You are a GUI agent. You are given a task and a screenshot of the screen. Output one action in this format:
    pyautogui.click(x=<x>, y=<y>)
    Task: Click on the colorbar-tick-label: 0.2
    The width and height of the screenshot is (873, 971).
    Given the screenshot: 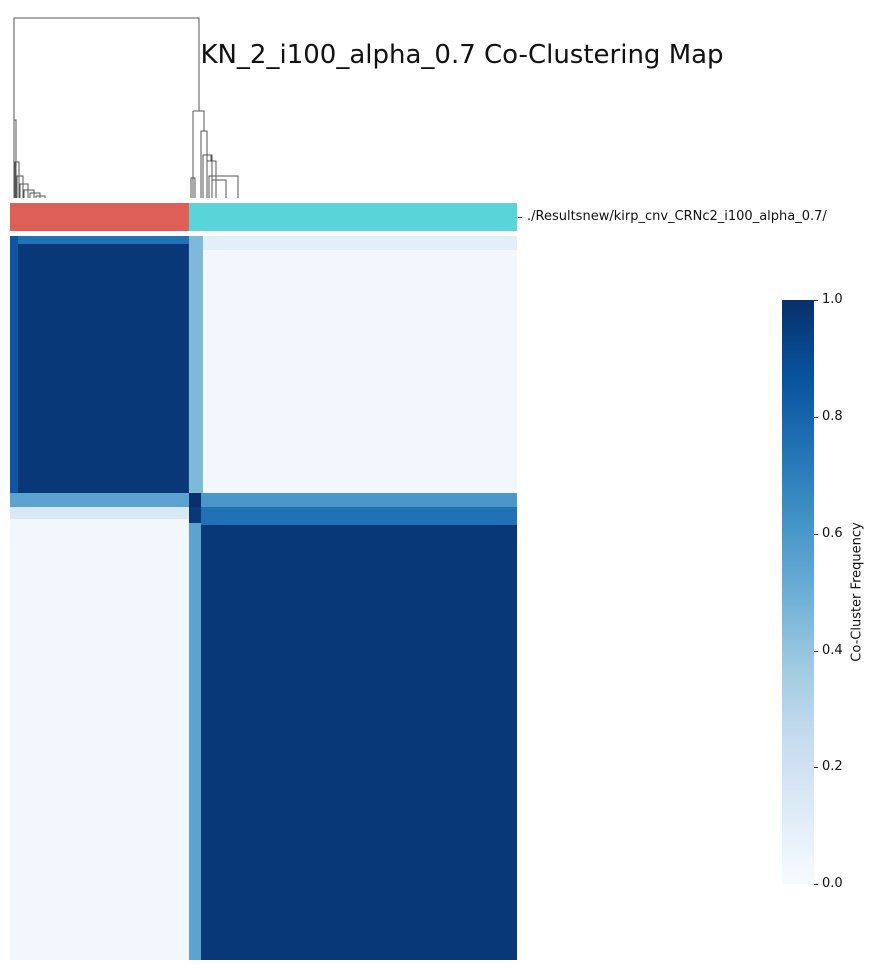 What is the action you would take?
    pyautogui.click(x=832, y=766)
    